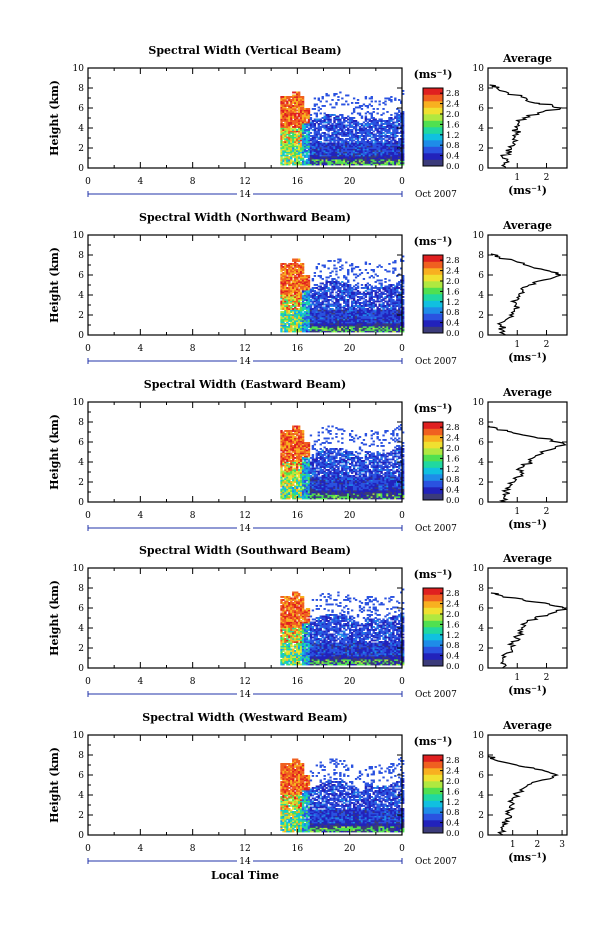 Image resolution: width=616 pixels, height=934 pixels. What do you see at coordinates (193, 182) in the screenshot?
I see `x-tick-label: 8` at bounding box center [193, 182].